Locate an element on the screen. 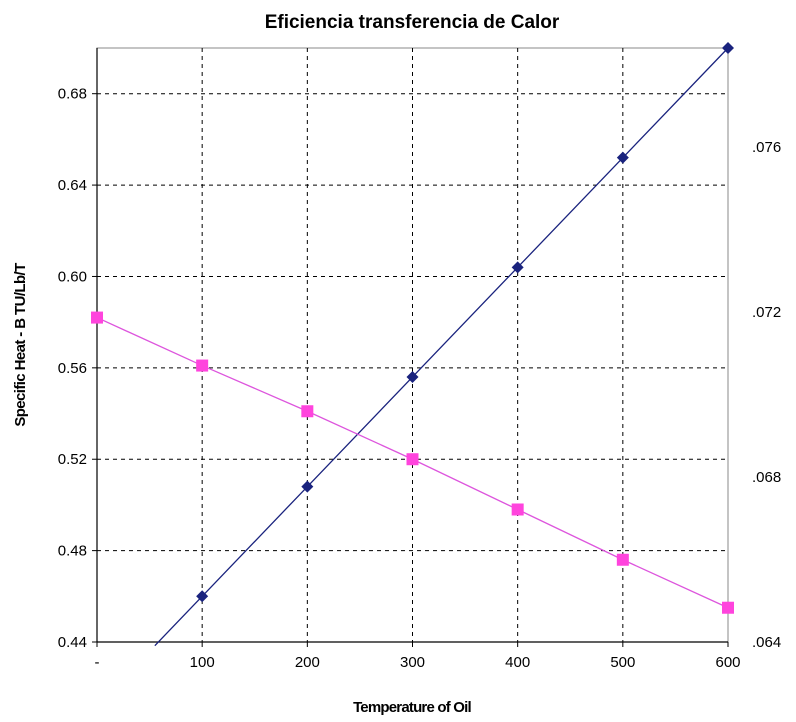  x-axis-title: Temperature of Oil is located at coordinates (412, 707).